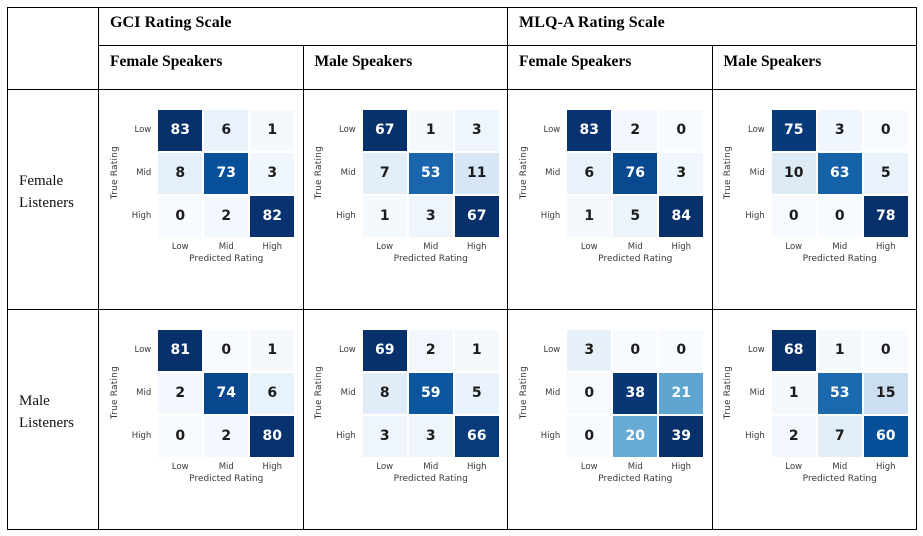  Describe the element at coordinates (589, 173) in the screenshot. I see `heatmap-cell: 6` at that location.